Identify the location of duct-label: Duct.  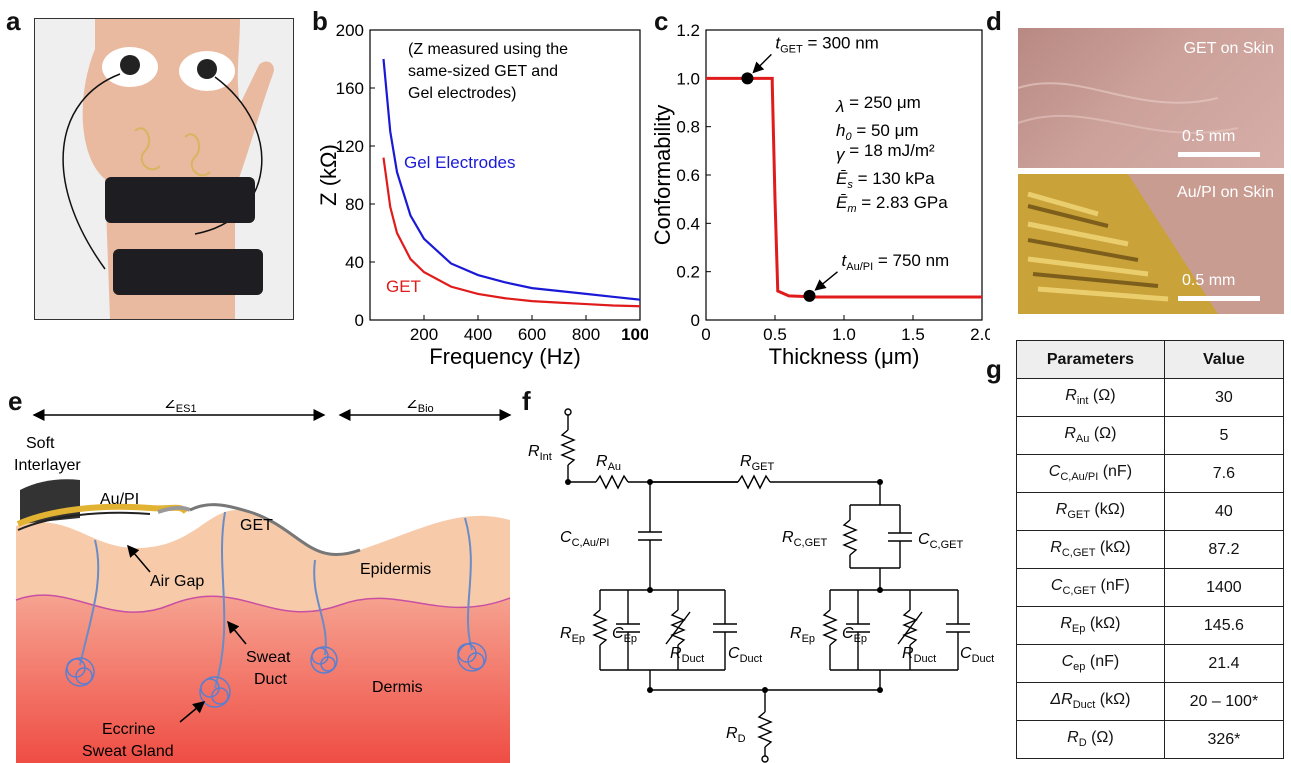
(270, 679).